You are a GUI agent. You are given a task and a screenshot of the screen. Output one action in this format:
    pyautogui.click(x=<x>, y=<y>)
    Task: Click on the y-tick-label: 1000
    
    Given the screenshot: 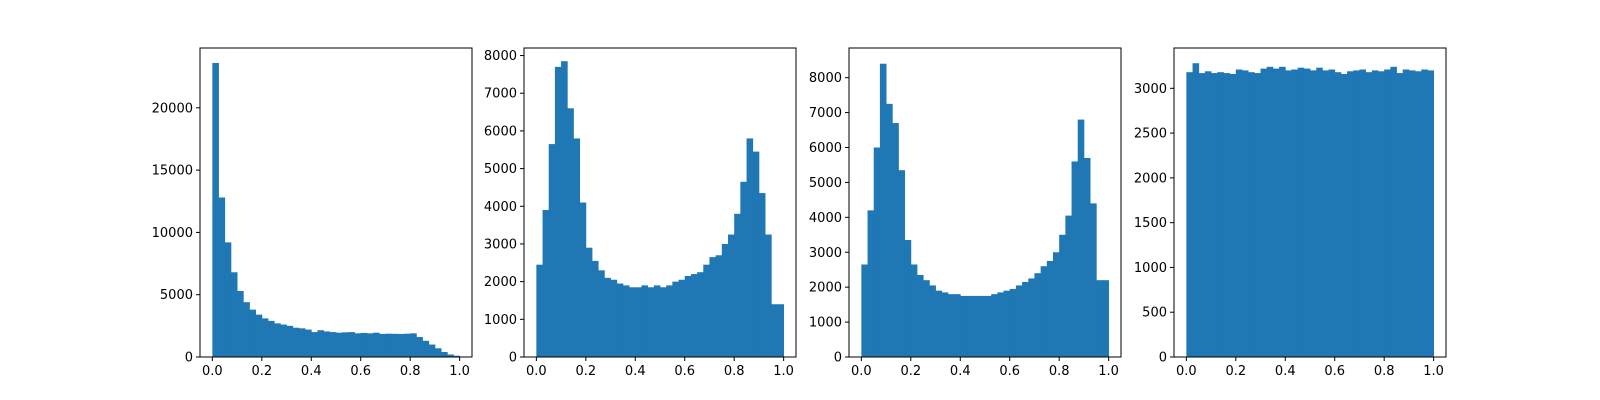 What is the action you would take?
    pyautogui.click(x=825, y=323)
    